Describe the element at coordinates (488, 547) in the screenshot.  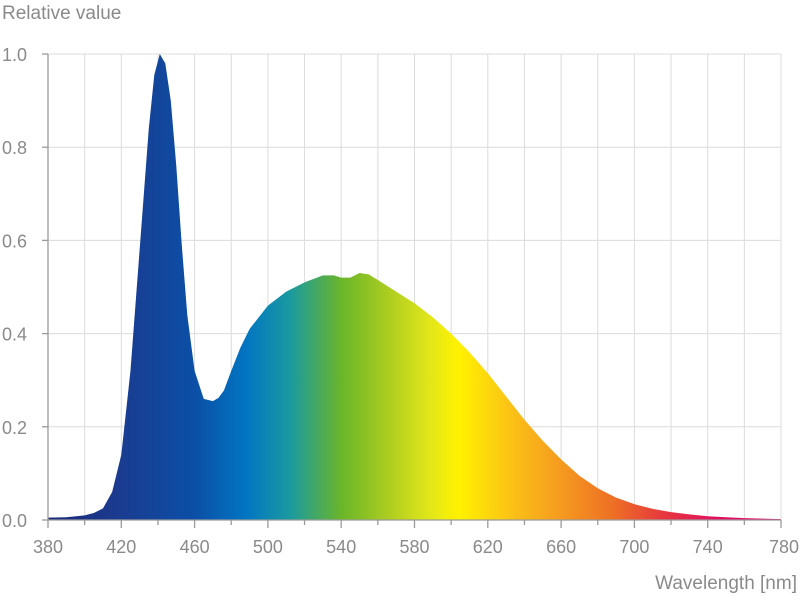
I see `x-tick-label: 620` at that location.